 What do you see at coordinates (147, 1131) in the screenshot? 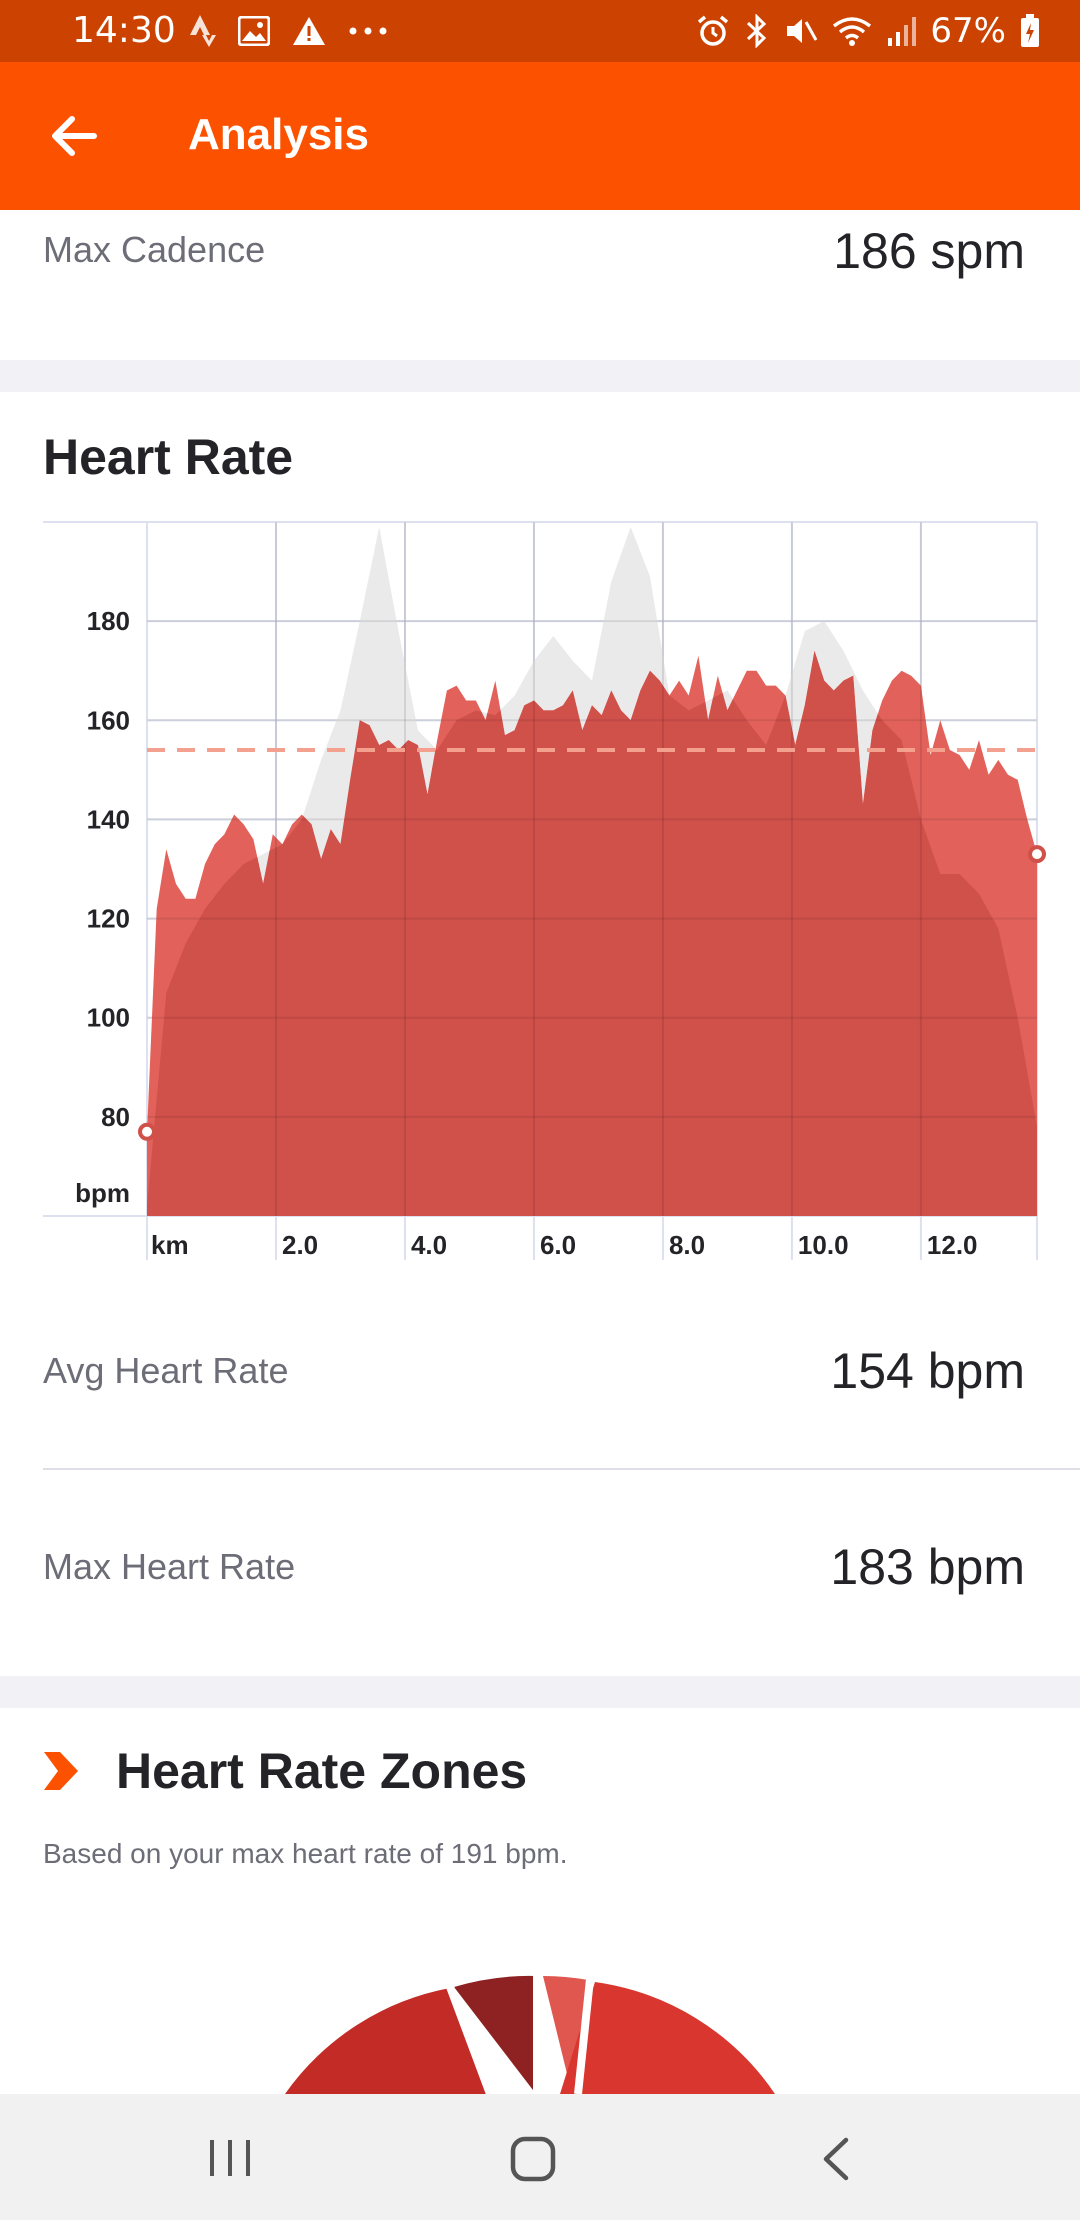
I see `start-point-marker` at bounding box center [147, 1131].